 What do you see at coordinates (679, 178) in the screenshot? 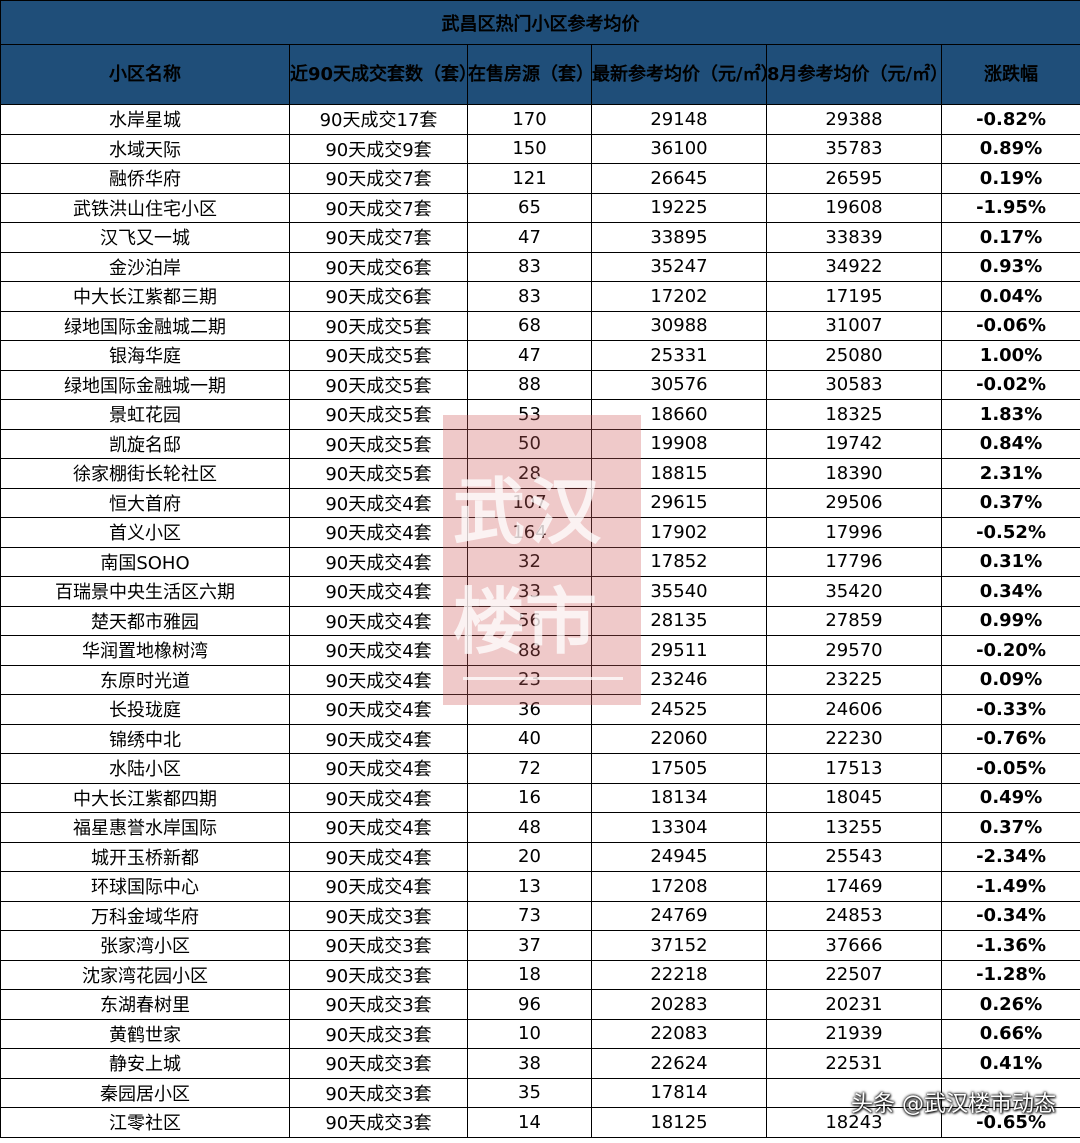
I see `cell-latest-price: 26645` at bounding box center [679, 178].